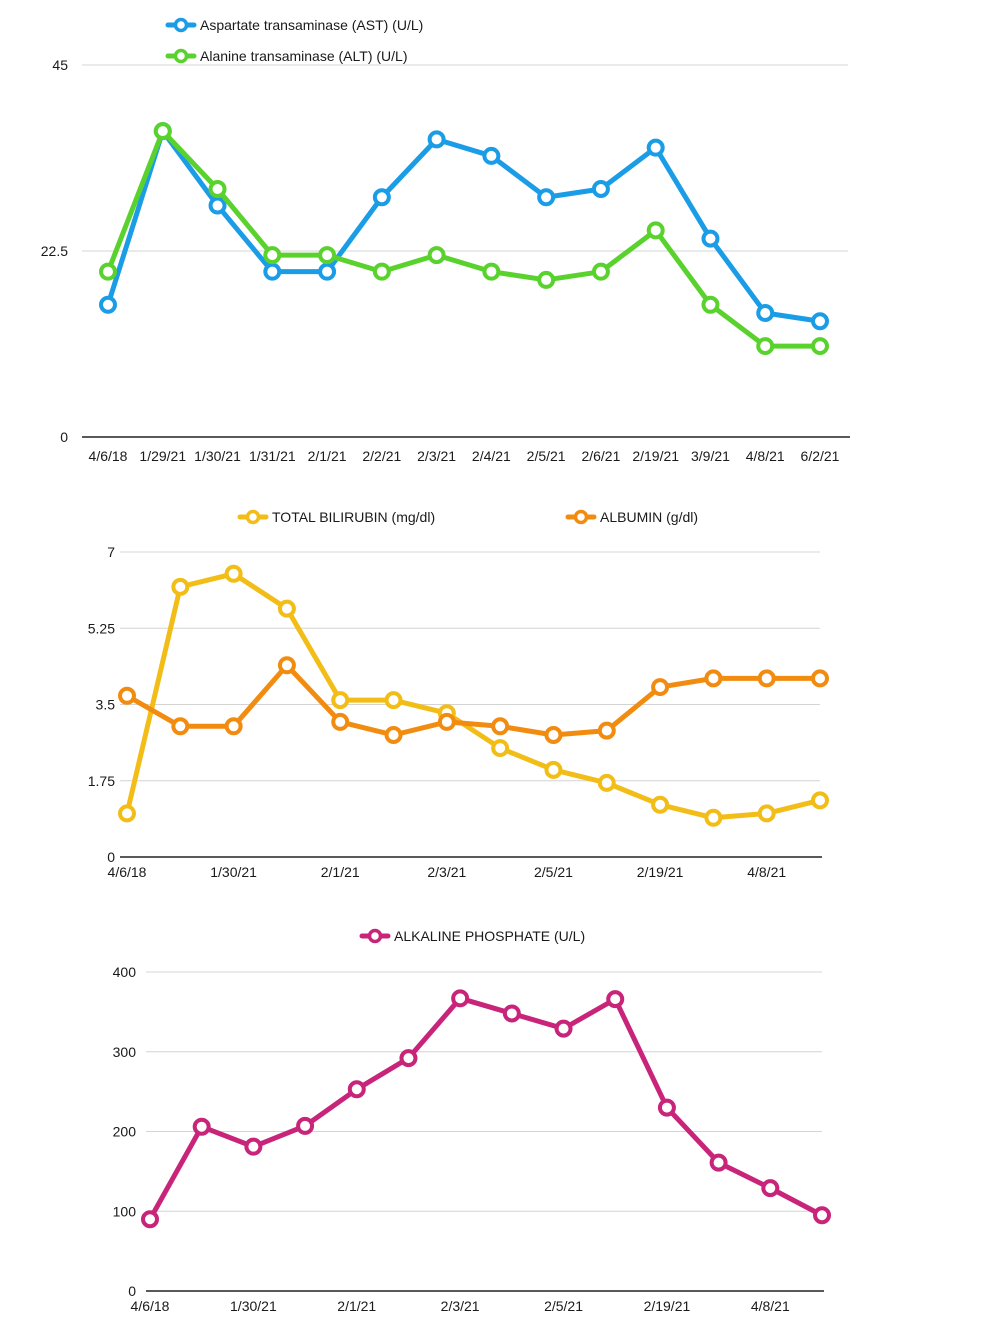 Image resolution: width=986 pixels, height=1329 pixels. I want to click on y-tick-label: 300, so click(125, 1052).